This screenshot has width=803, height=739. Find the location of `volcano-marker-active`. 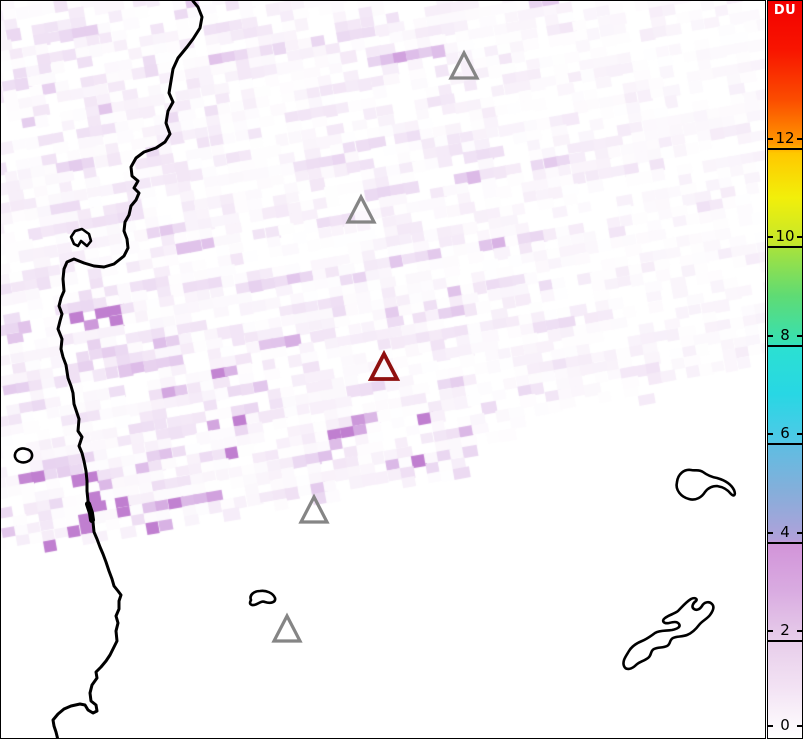

volcano-marker-active is located at coordinates (384, 365).